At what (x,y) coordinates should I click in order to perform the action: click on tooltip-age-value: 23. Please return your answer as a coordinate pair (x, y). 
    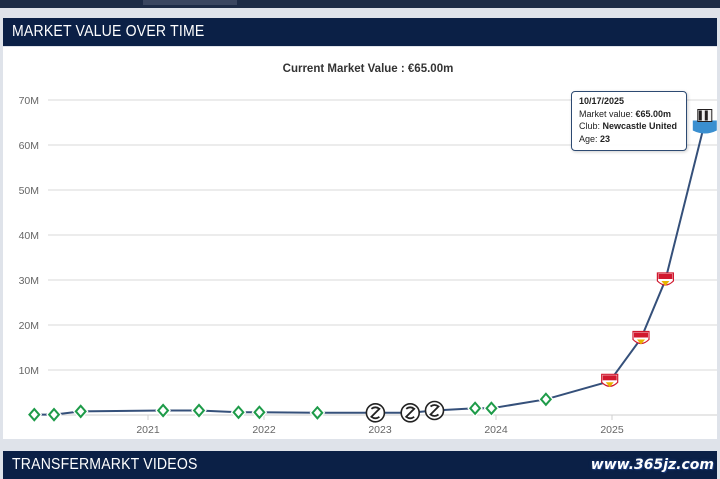
    Looking at the image, I should click on (605, 138).